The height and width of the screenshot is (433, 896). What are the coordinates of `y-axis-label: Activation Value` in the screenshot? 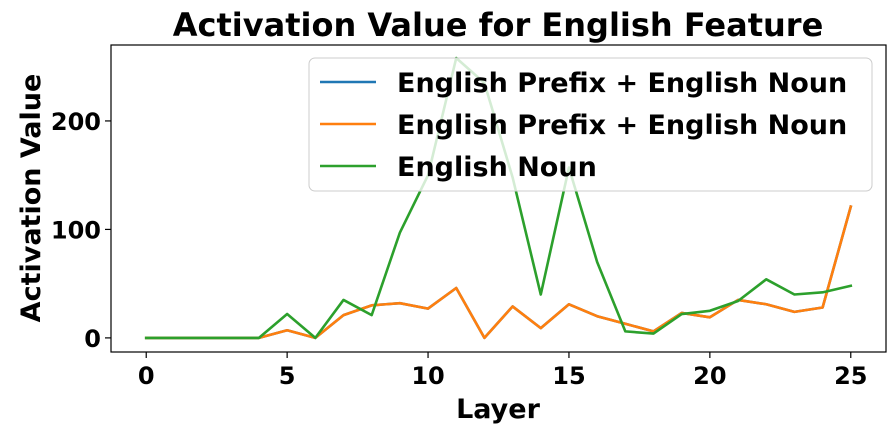 It's located at (31, 198).